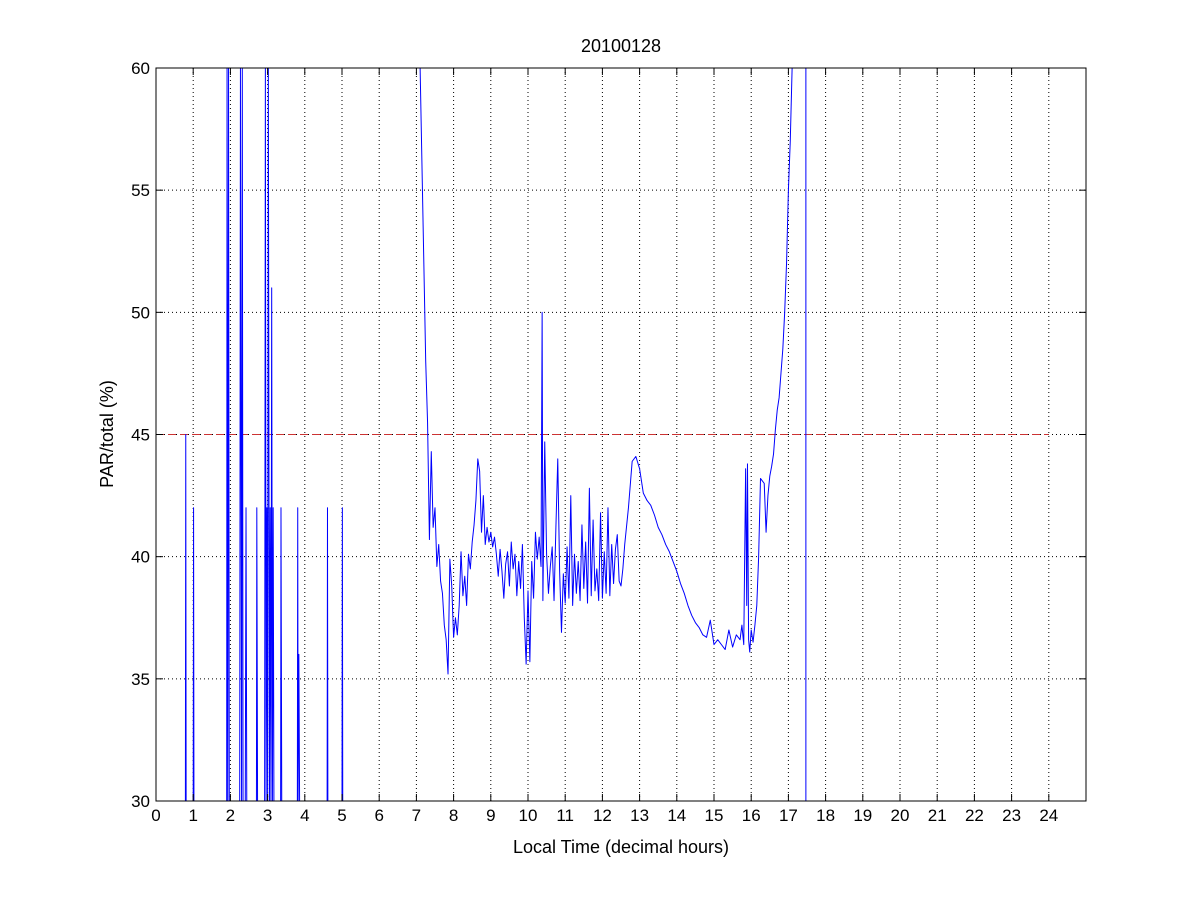 This screenshot has height=900, width=1200. Describe the element at coordinates (788, 815) in the screenshot. I see `x-tick-label: 17` at that location.